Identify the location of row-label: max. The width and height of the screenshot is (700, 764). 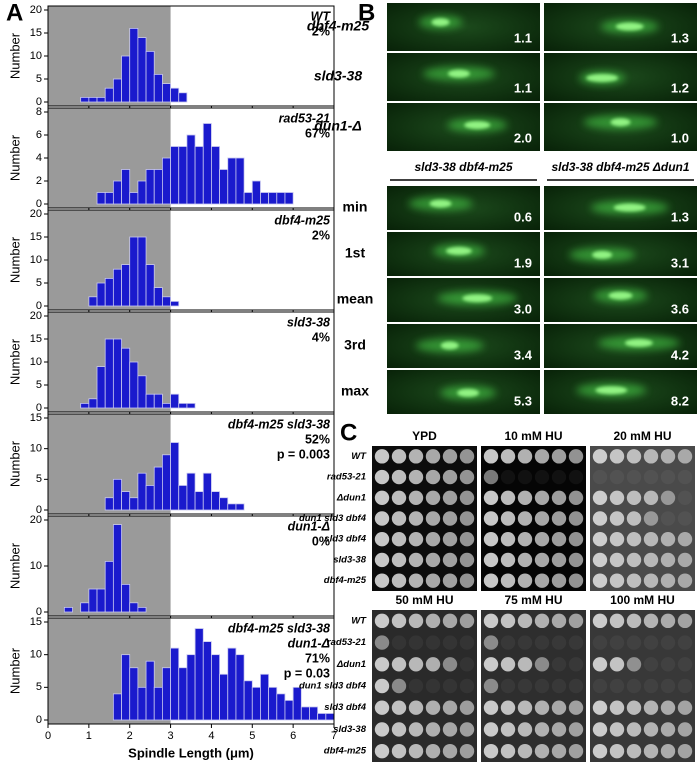
(355, 391).